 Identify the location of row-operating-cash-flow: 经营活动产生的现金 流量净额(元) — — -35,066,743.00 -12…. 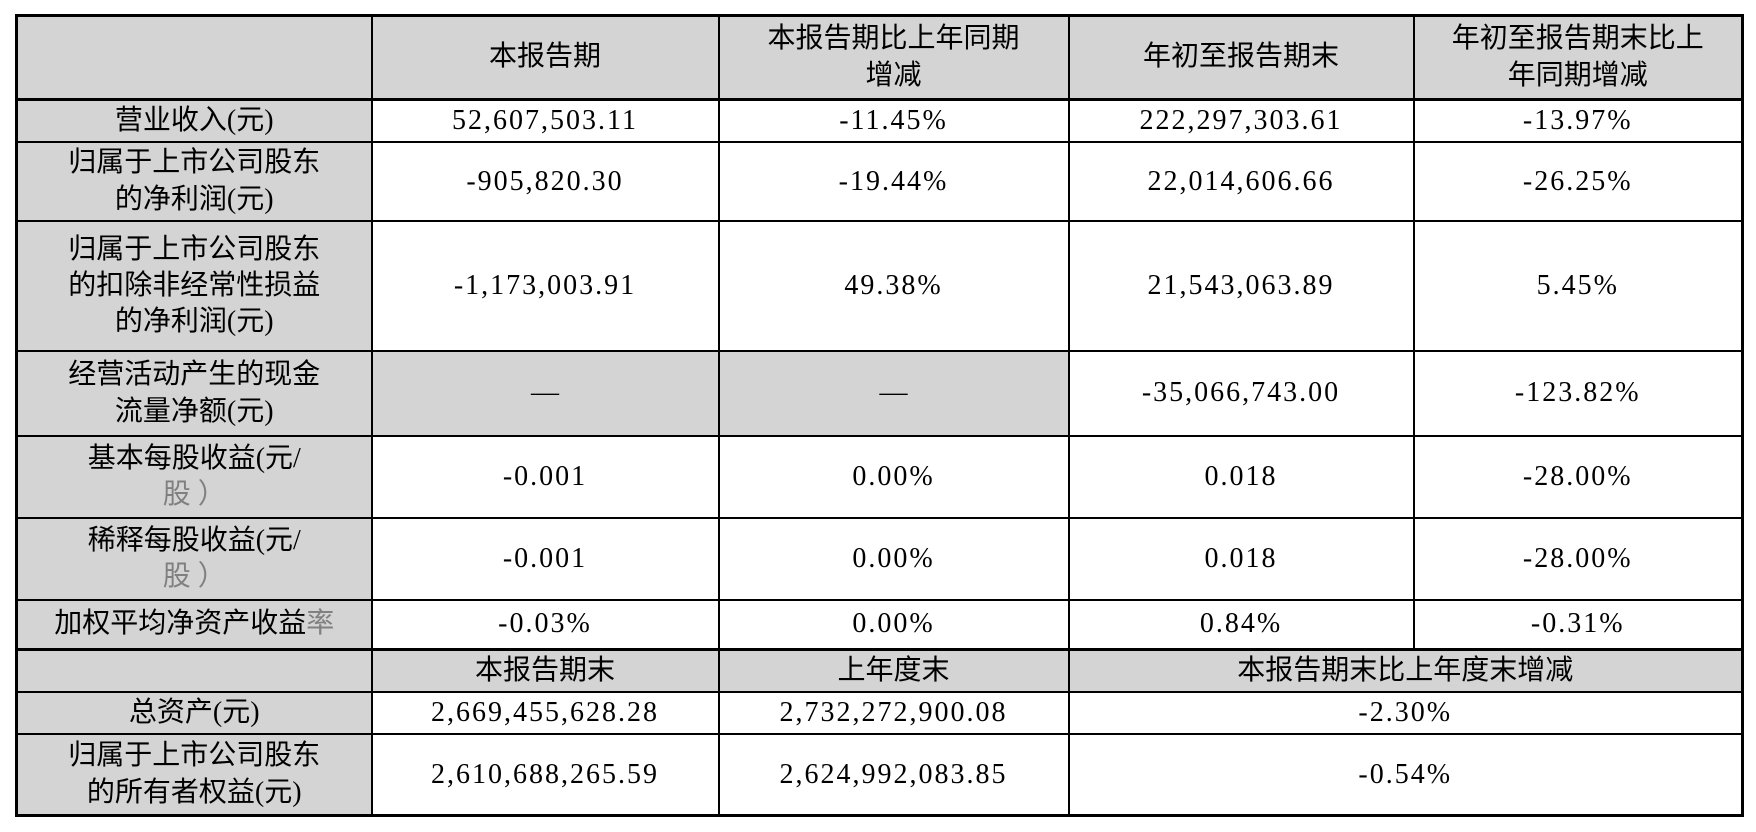
(879, 394).